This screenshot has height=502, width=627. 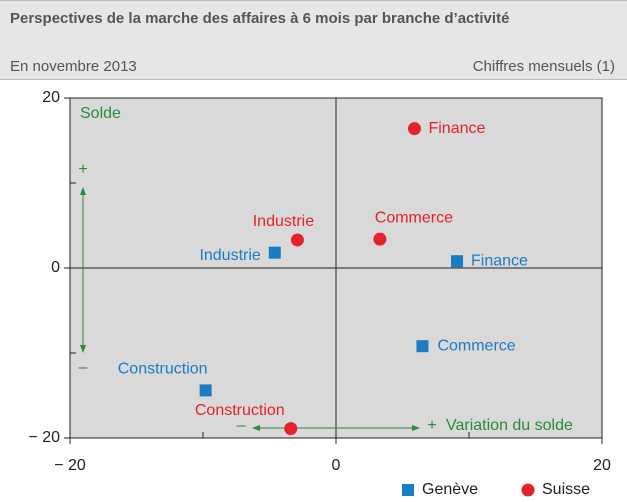 I want to click on y-minus: –, so click(x=83, y=367).